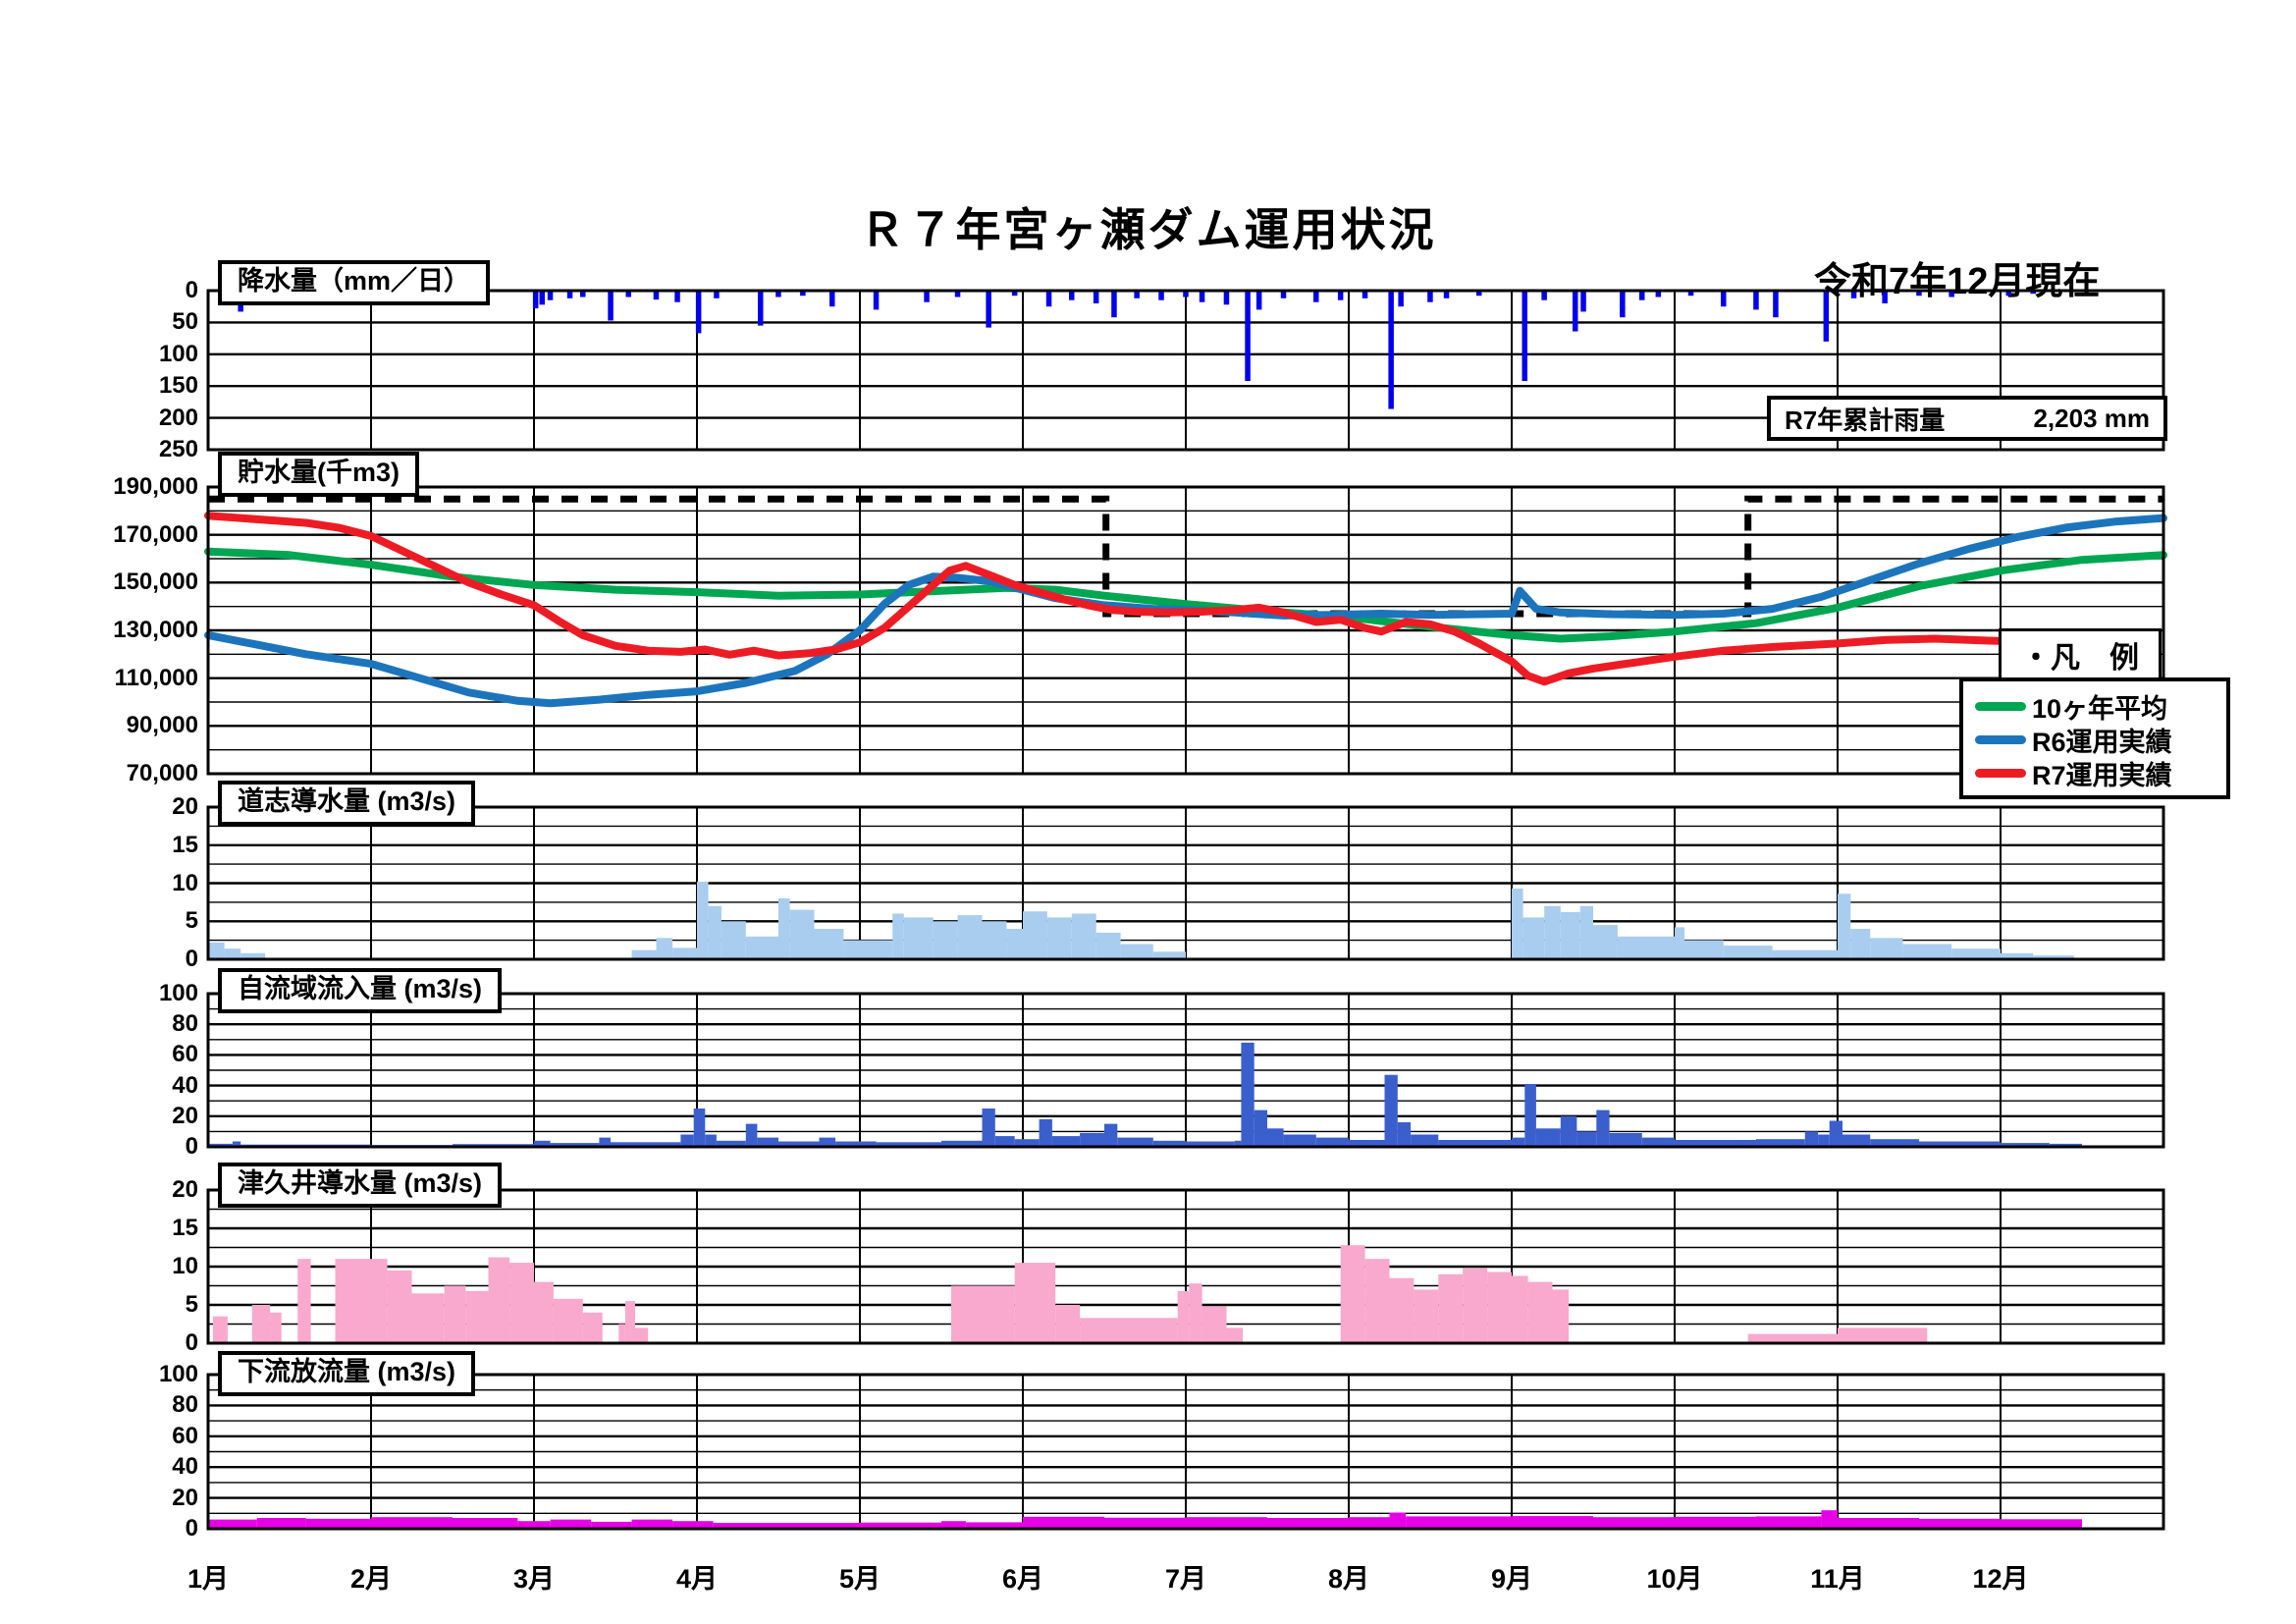  What do you see at coordinates (185, 1467) in the screenshot?
I see `outflow-ytick: 40` at bounding box center [185, 1467].